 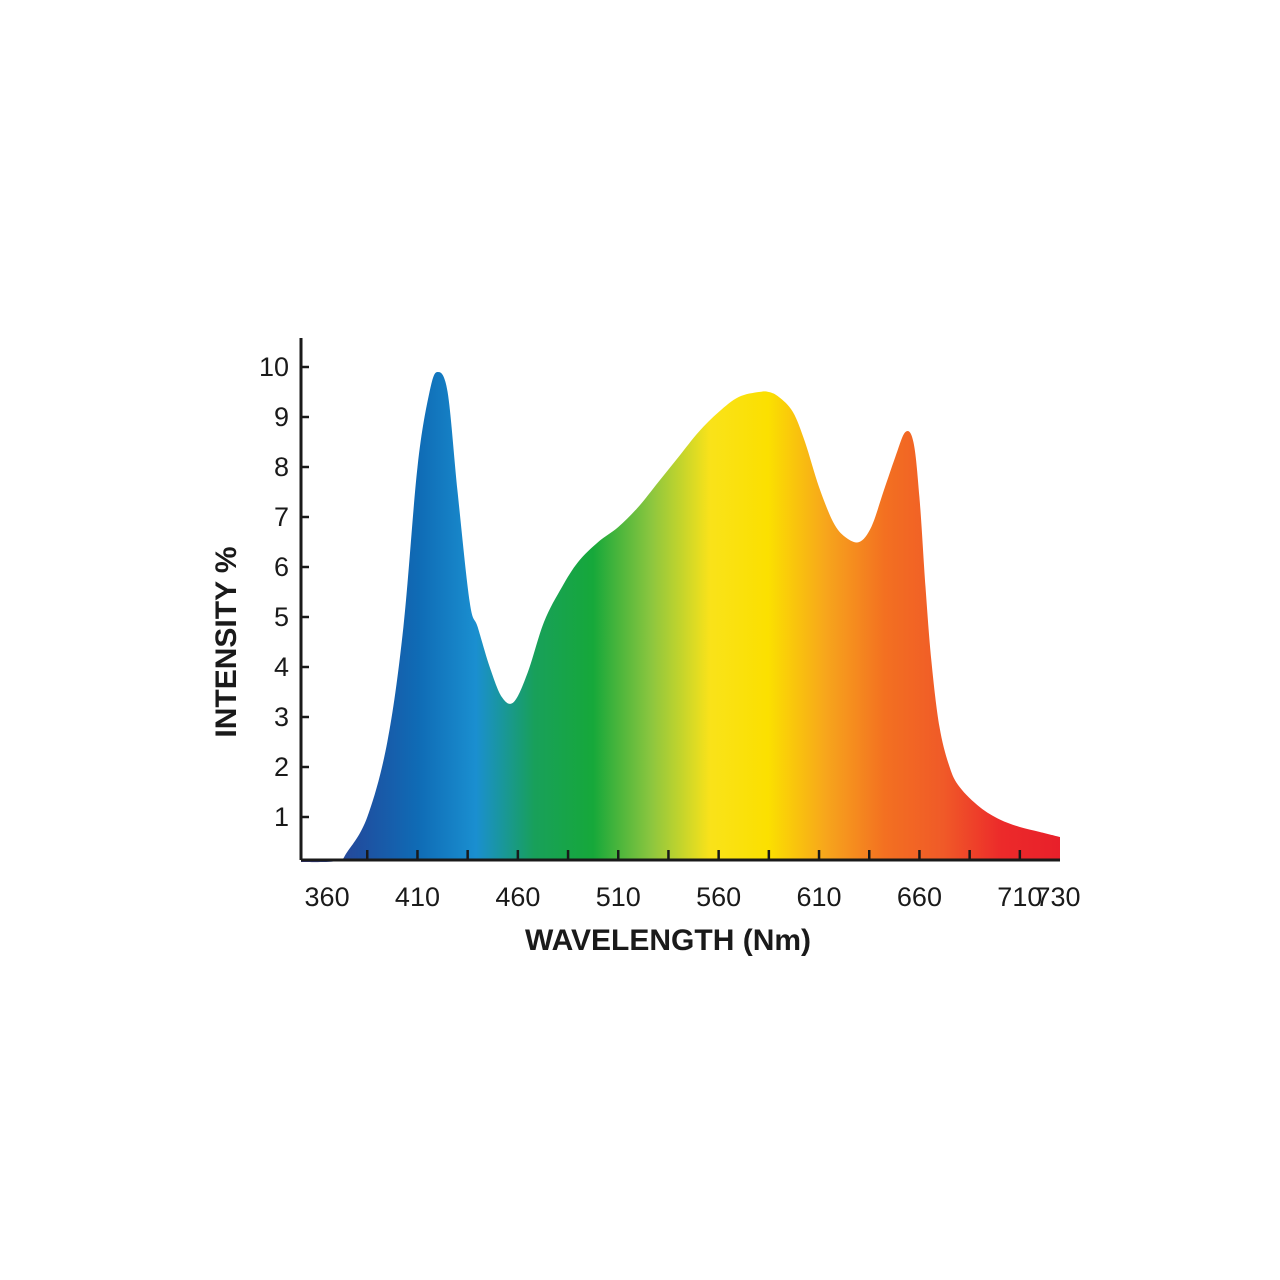 What do you see at coordinates (327, 897) in the screenshot?
I see `x-tick-label: 360` at bounding box center [327, 897].